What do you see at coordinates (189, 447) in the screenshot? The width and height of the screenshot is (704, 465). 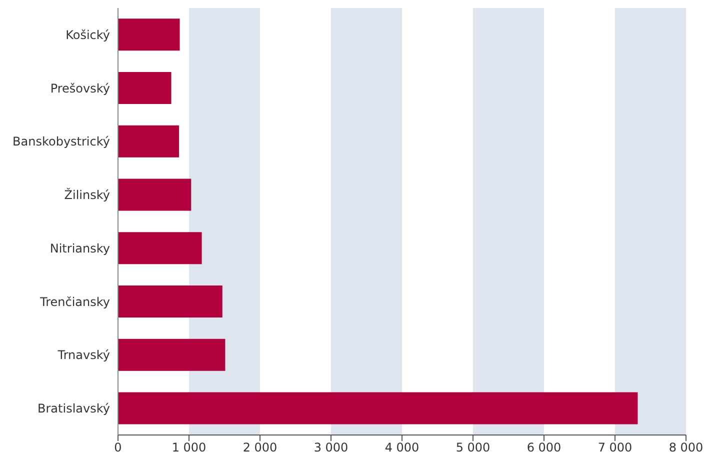 I see `x-tick-label: 1 000` at bounding box center [189, 447].